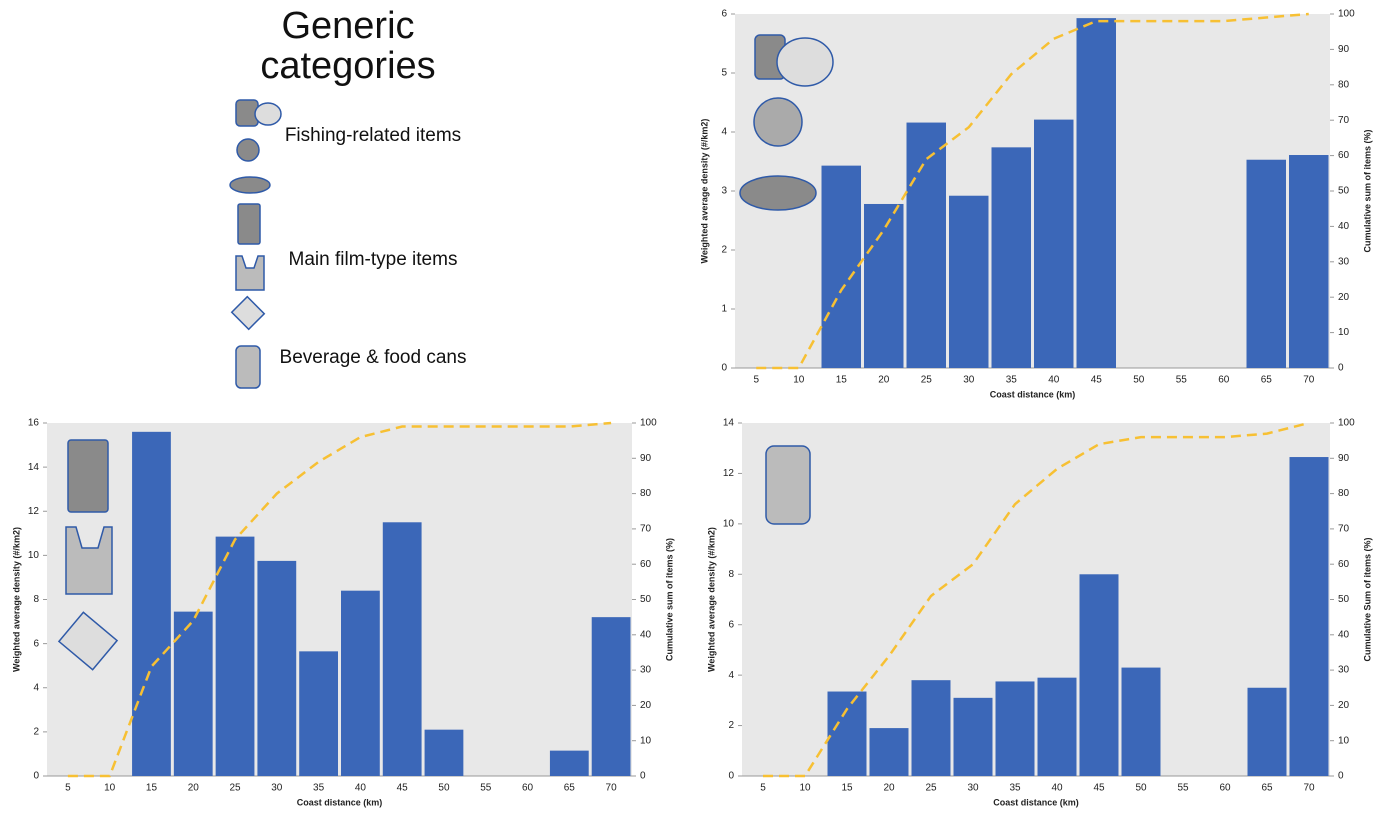 The height and width of the screenshot is (816, 1387). Describe the element at coordinates (1367, 599) in the screenshot. I see `y2-axis-title: Cumulative Sum of items (%)` at that location.